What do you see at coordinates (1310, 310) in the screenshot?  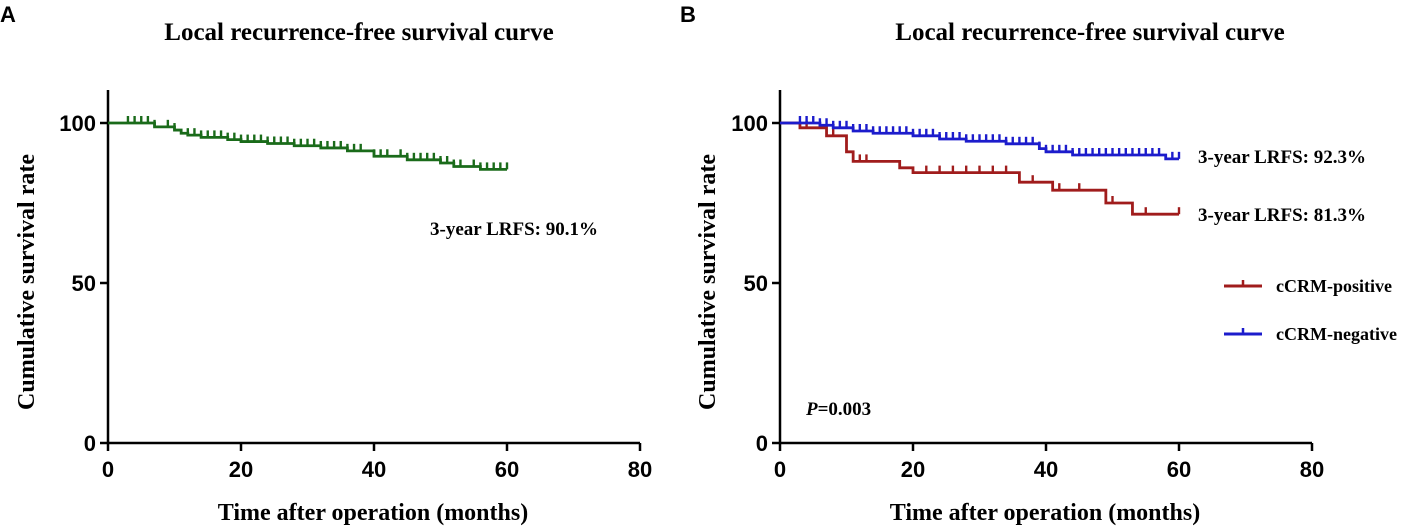 I see `legend-b: cCRM-positive cCRM-negative` at bounding box center [1310, 310].